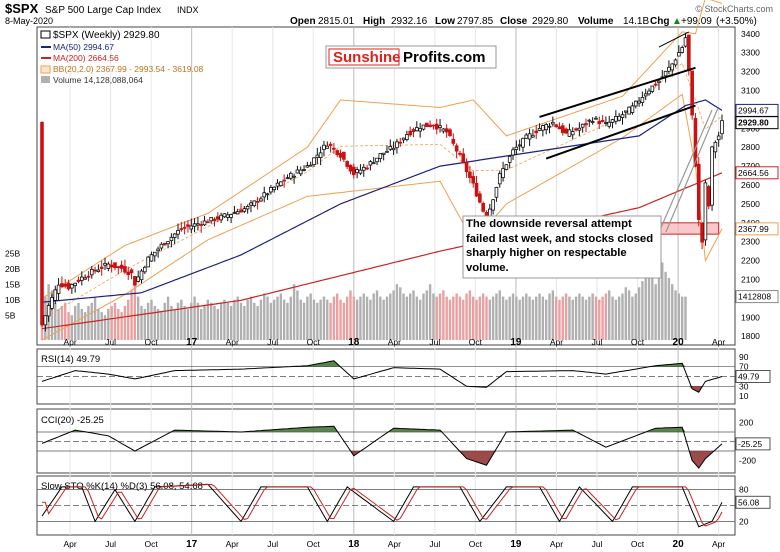 The height and width of the screenshot is (552, 780). Describe the element at coordinates (354, 544) in the screenshot. I see `x-tick-label-bottom: 18` at that location.